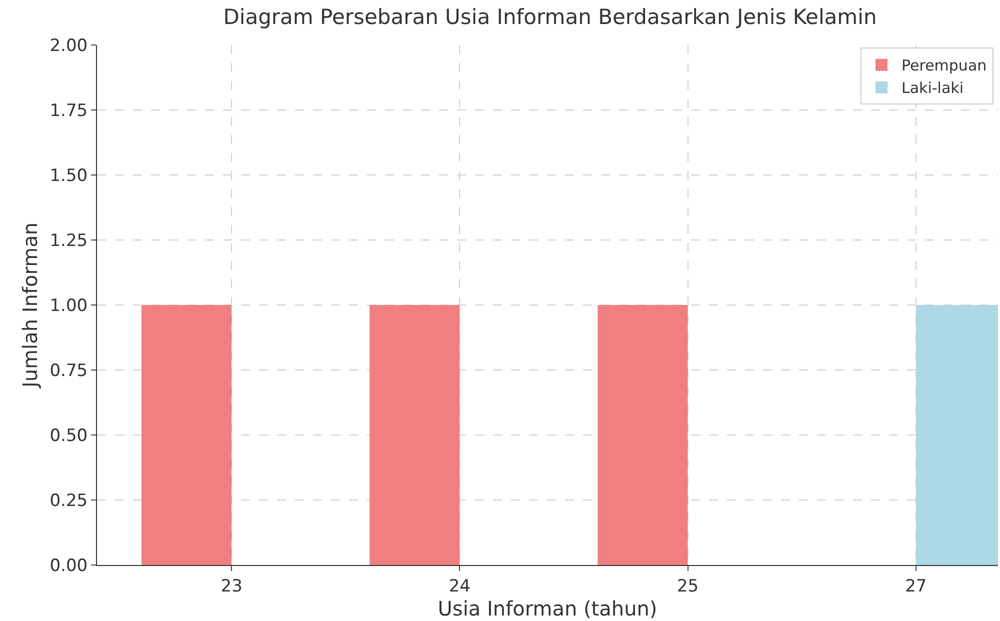 The width and height of the screenshot is (1000, 621). What do you see at coordinates (69, 436) in the screenshot?
I see `y-tick-label: 0.50` at bounding box center [69, 436].